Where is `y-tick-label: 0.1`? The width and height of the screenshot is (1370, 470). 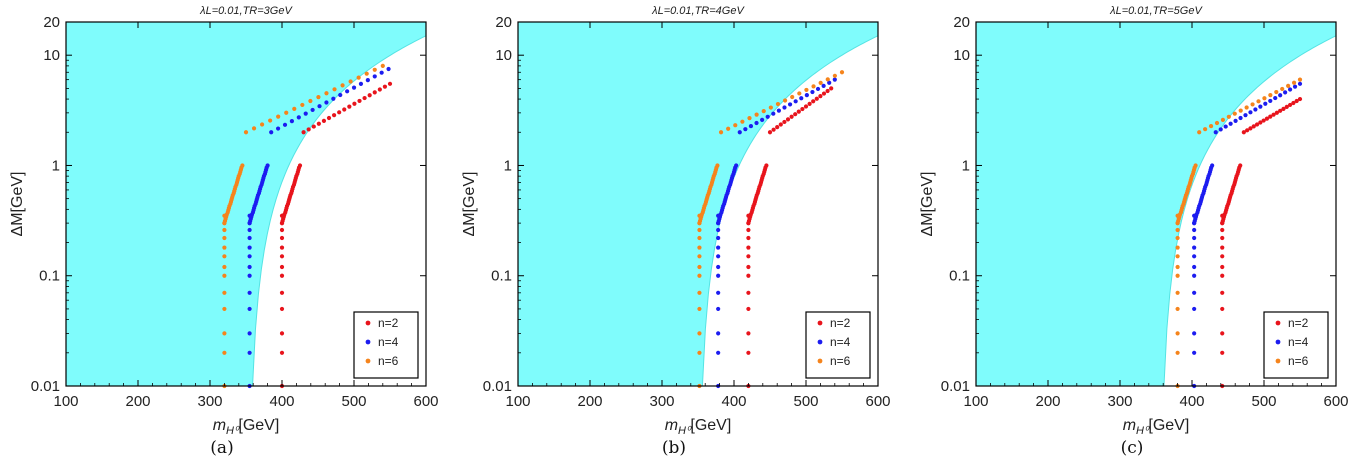 y-tick-label: 0.1 is located at coordinates (49, 276).